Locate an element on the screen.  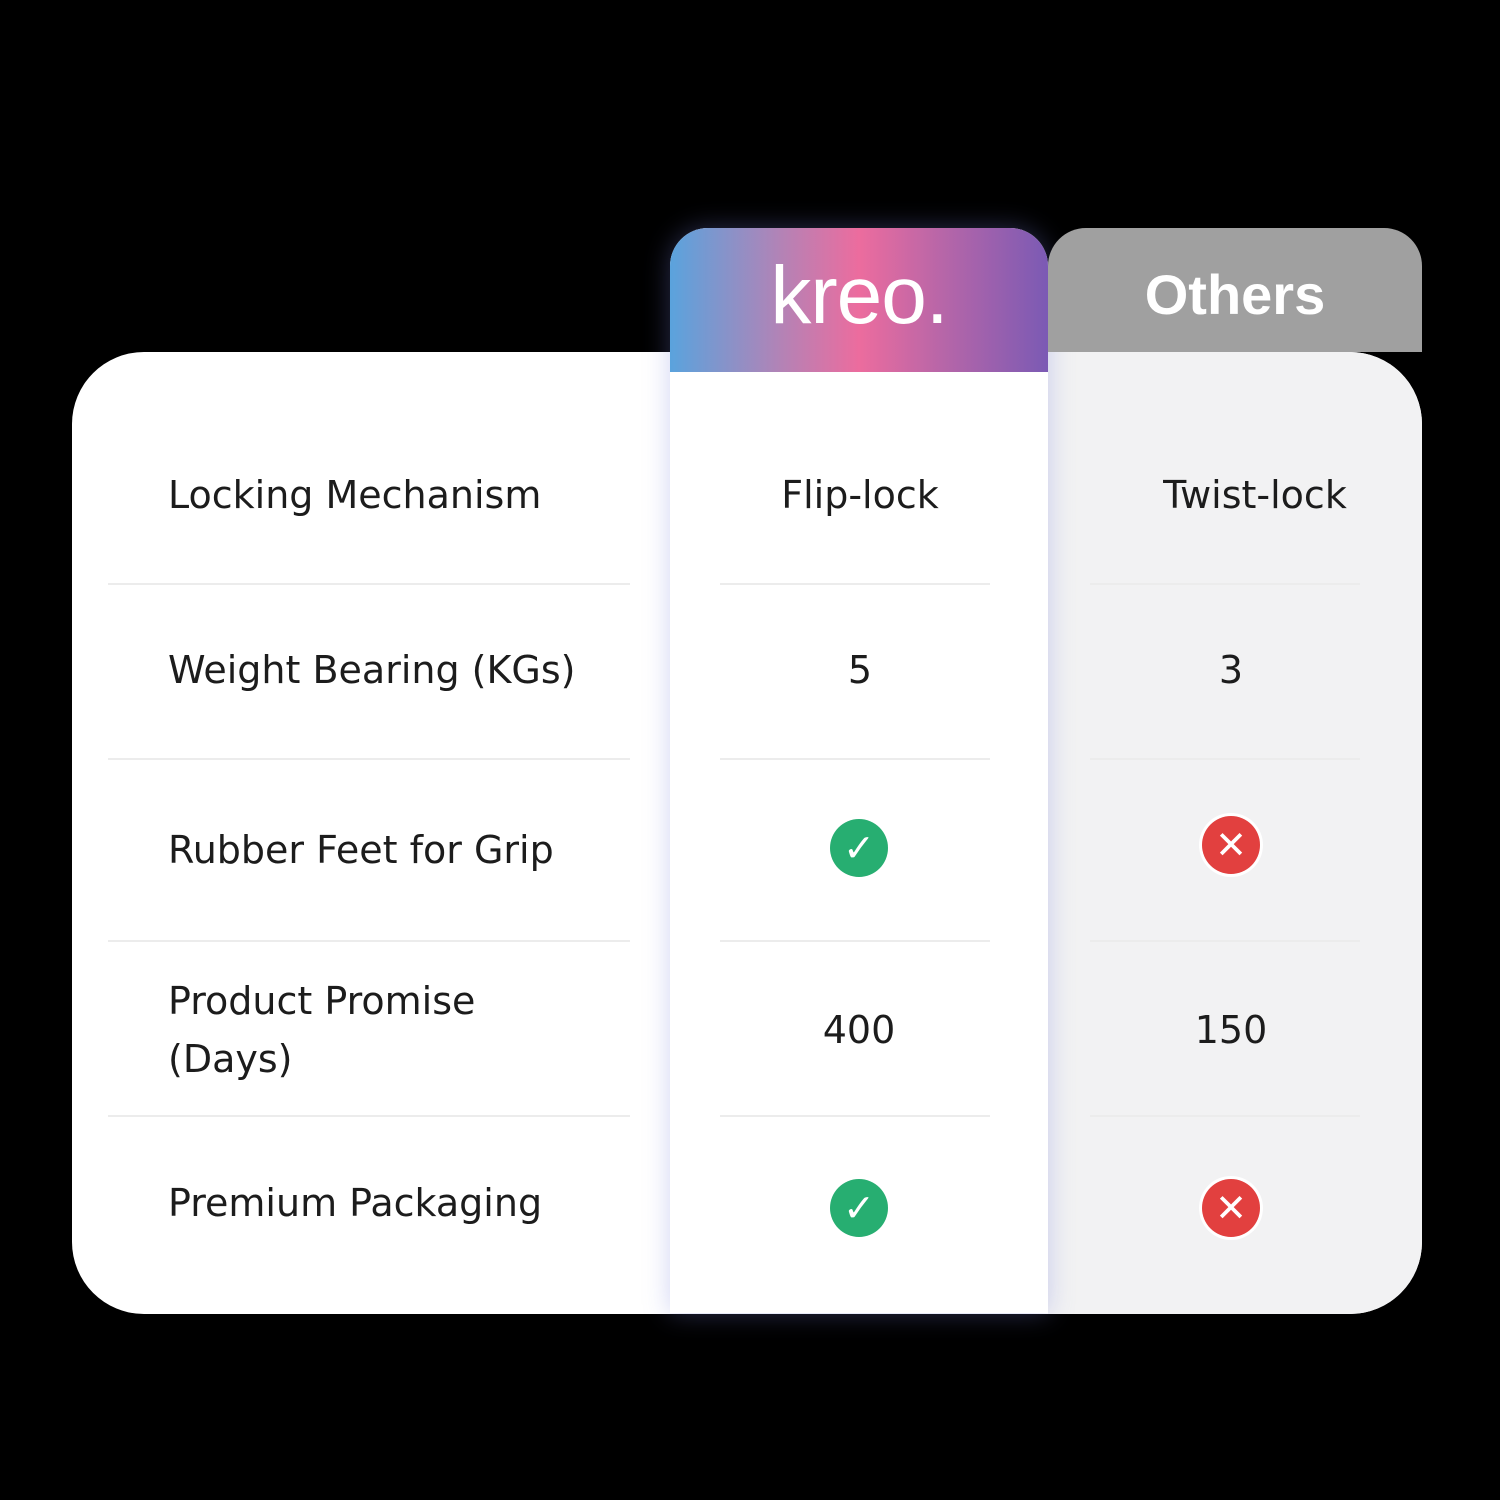
kreo-header: kreo. is located at coordinates (859, 300).